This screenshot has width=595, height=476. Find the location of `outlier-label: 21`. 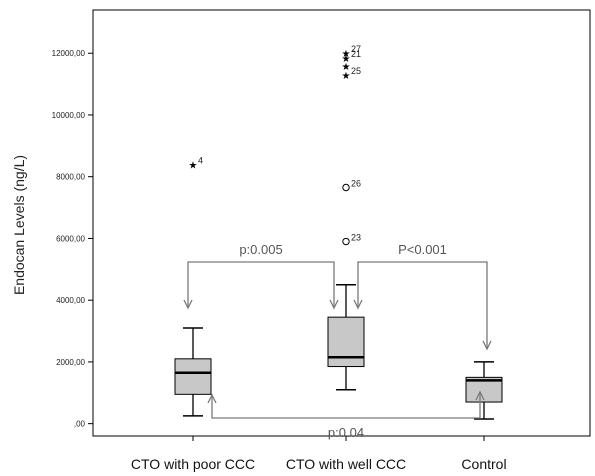

outlier-label: 21 is located at coordinates (356, 54).